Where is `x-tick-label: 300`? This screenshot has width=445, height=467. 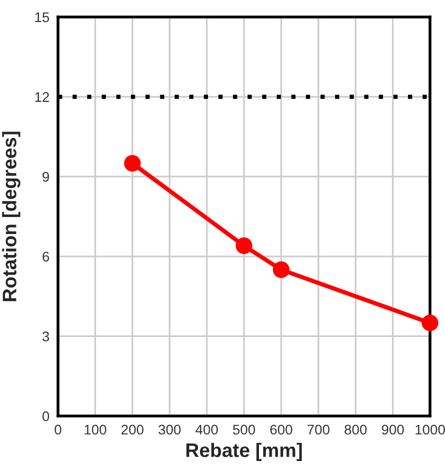
x-tick-label: 300 is located at coordinates (169, 429).